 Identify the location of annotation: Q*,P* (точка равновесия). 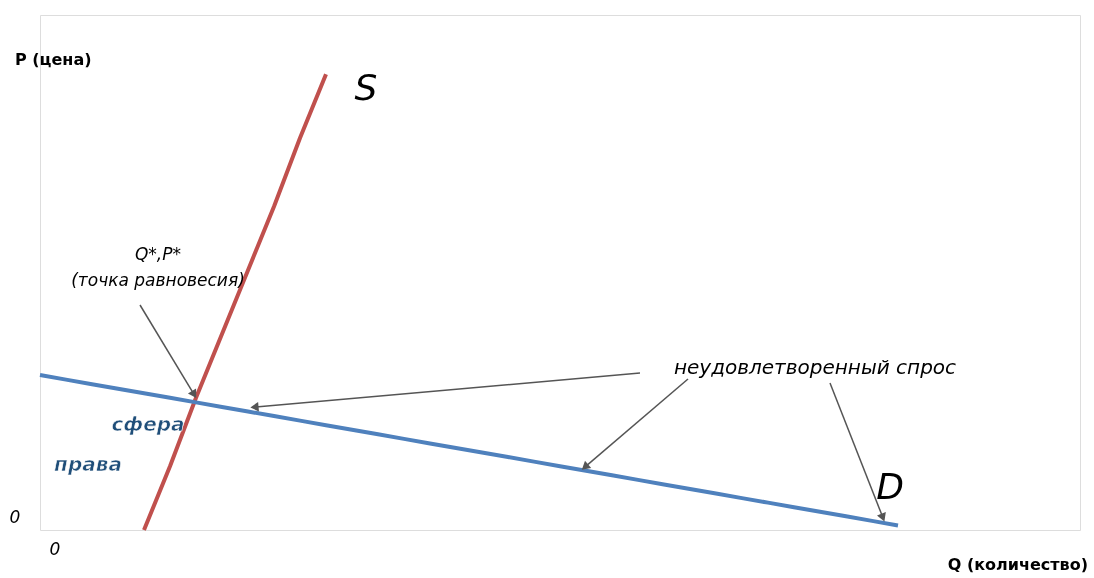
(158, 267).